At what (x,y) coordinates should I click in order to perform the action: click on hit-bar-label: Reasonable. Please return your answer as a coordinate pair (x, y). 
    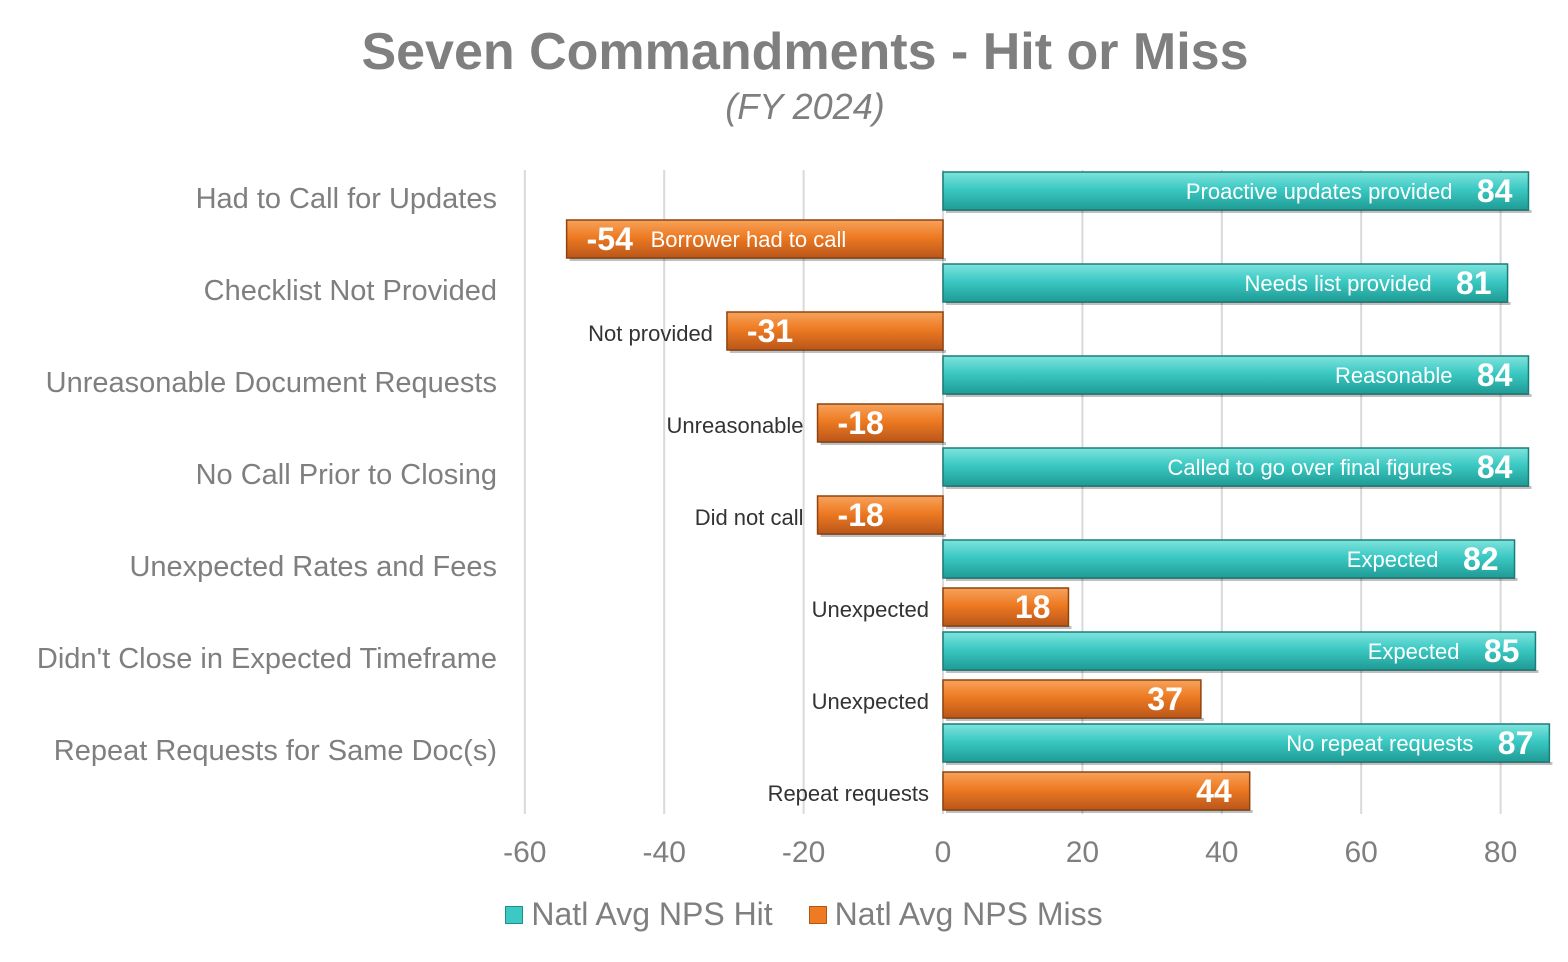
    Looking at the image, I should click on (1393, 375).